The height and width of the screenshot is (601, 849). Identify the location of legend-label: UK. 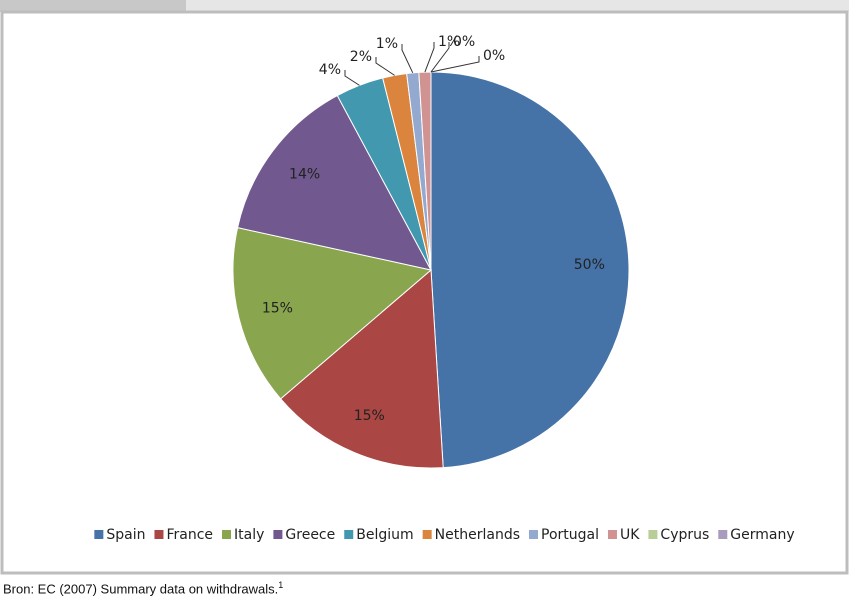
(630, 535).